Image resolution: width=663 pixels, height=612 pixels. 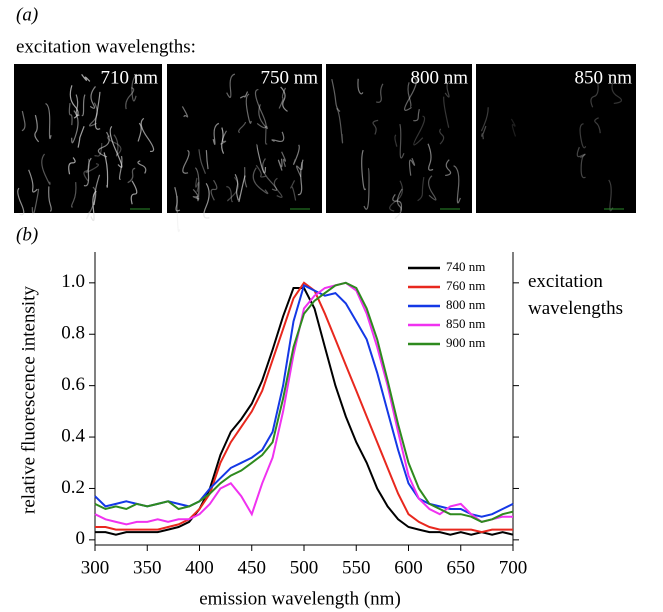 What do you see at coordinates (129, 77) in the screenshot?
I see `image-label: 710 nm` at bounding box center [129, 77].